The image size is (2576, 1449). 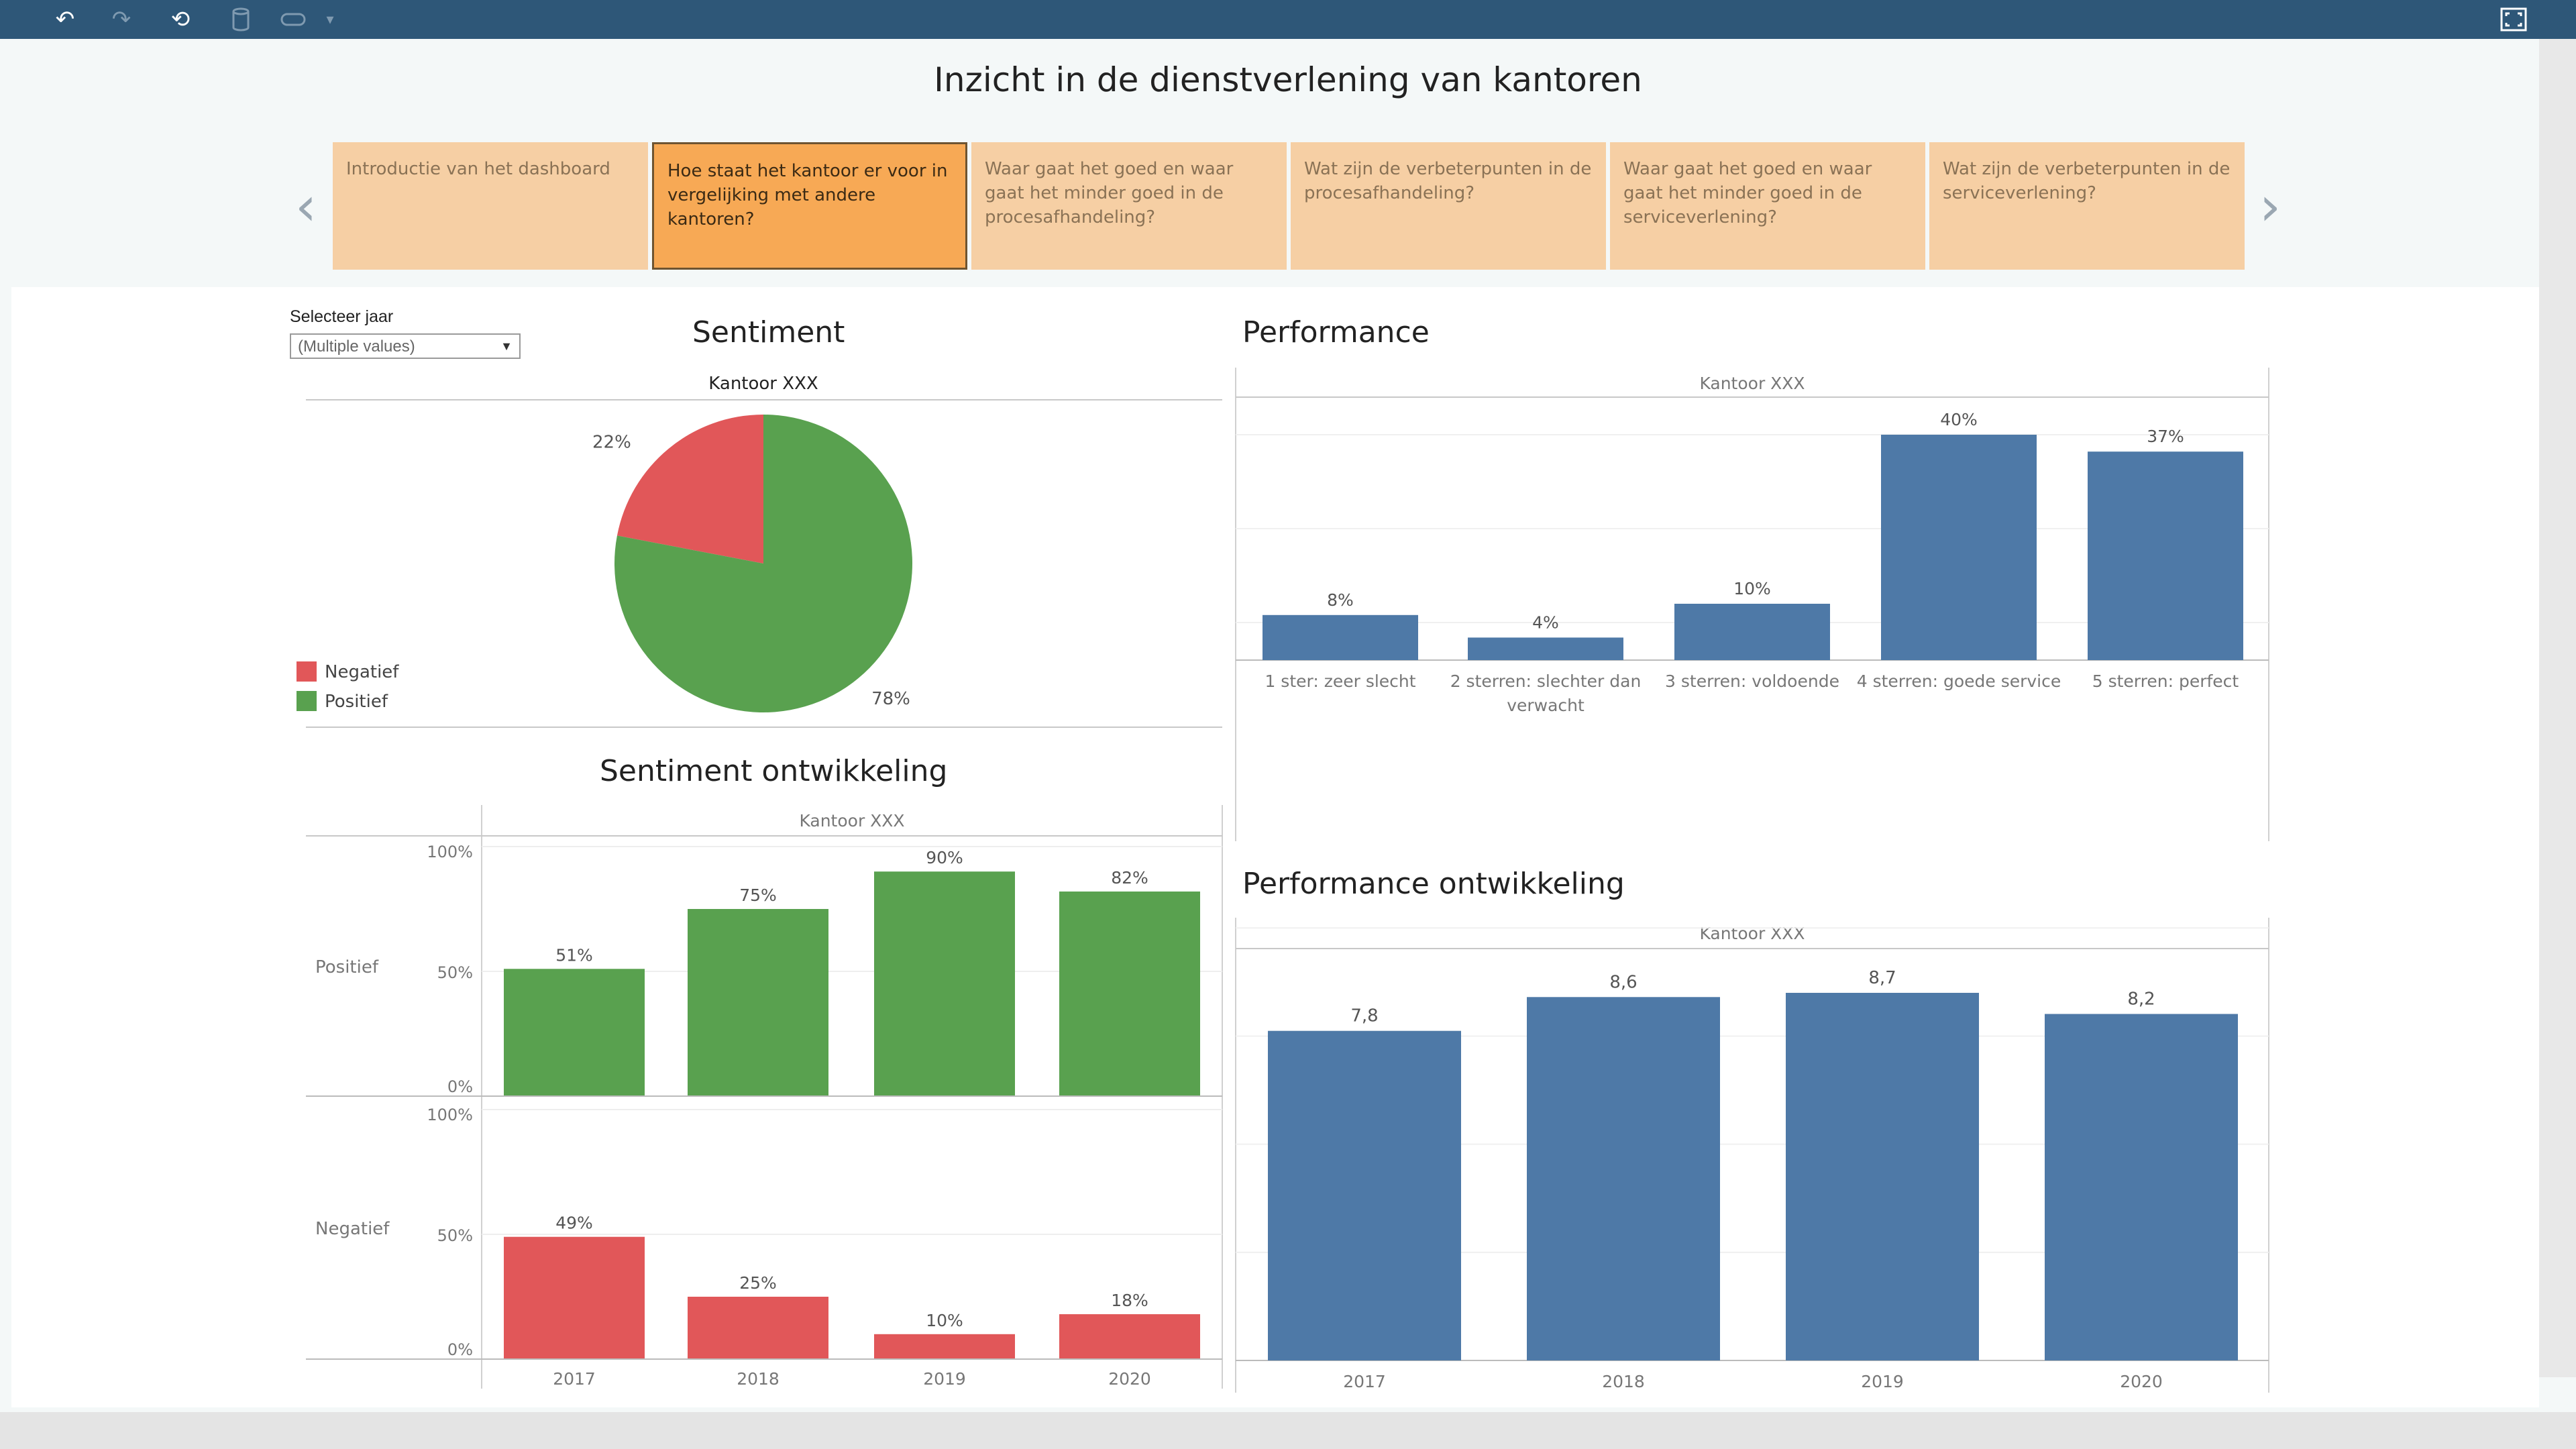 What do you see at coordinates (768, 332) in the screenshot?
I see `sentiment-title: Sentiment` at bounding box center [768, 332].